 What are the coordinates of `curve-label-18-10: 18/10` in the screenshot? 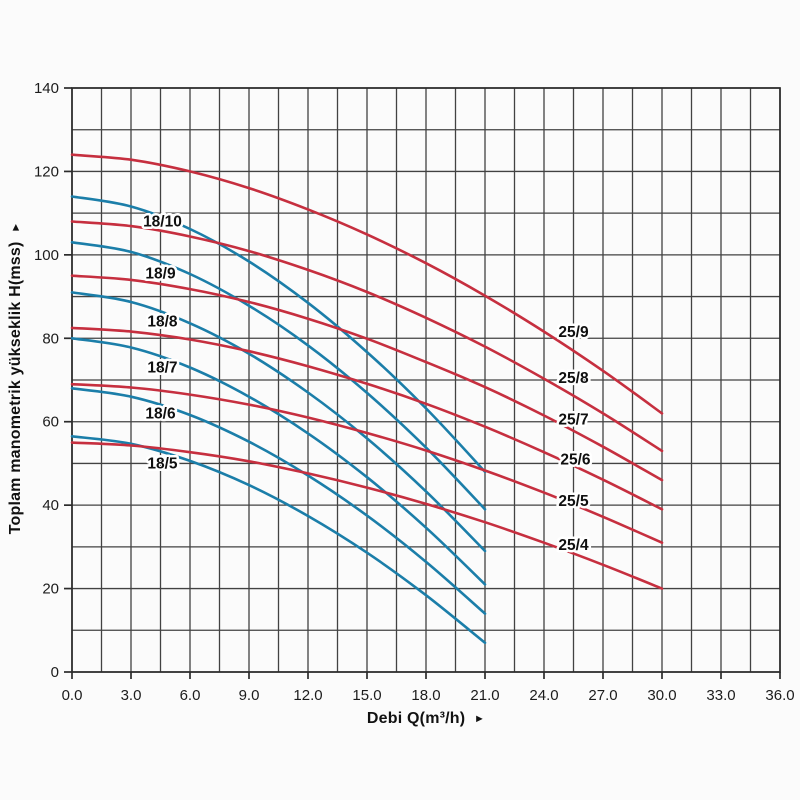 It's located at (162, 221).